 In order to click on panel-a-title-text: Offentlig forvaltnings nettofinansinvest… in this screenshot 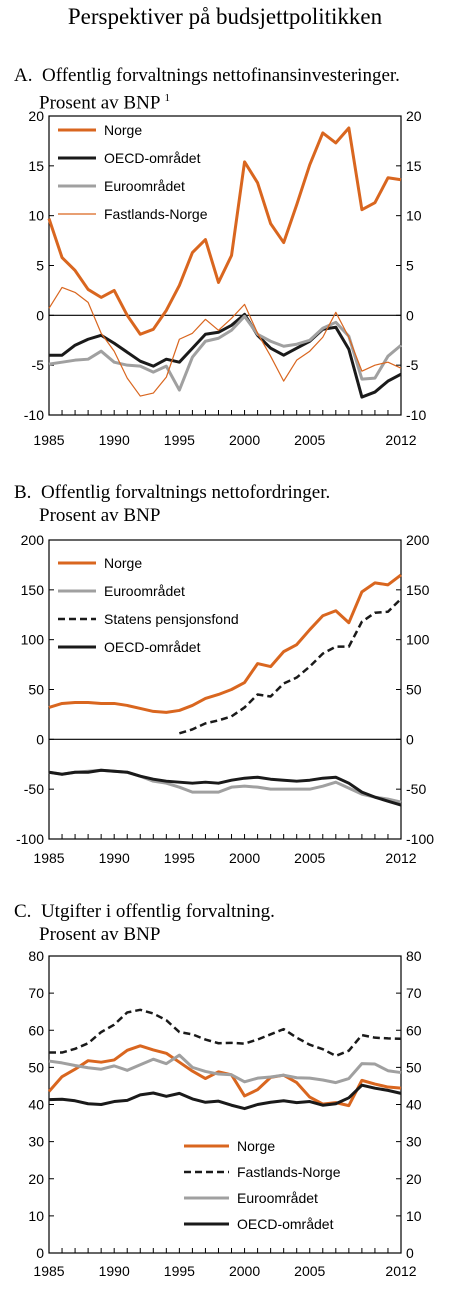, I will do `click(220, 75)`.